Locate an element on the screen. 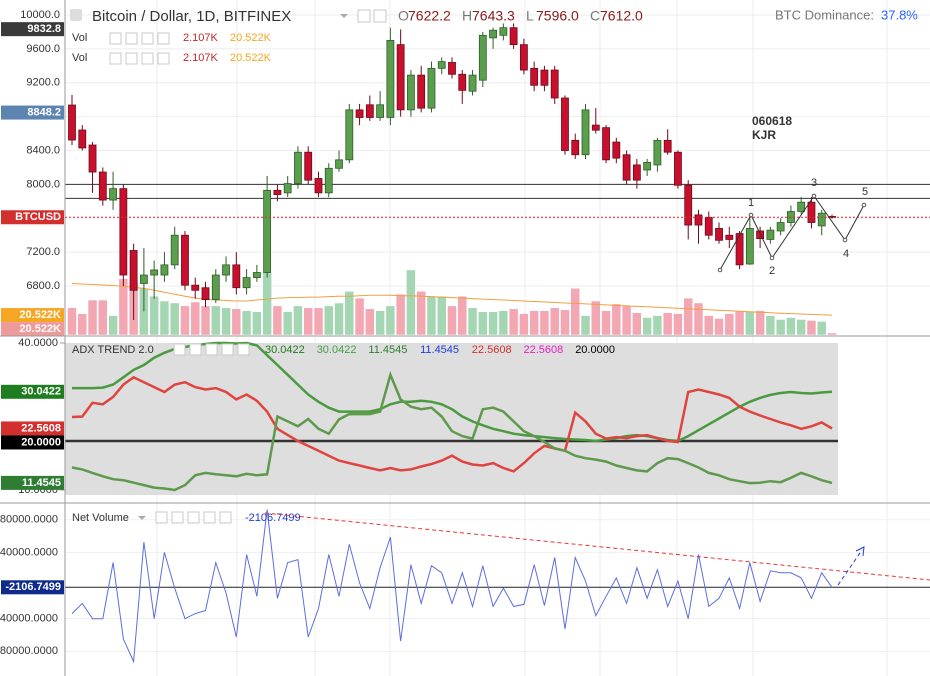 The image size is (930, 676). y-tick-label: 40000.0000 is located at coordinates (29, 553).